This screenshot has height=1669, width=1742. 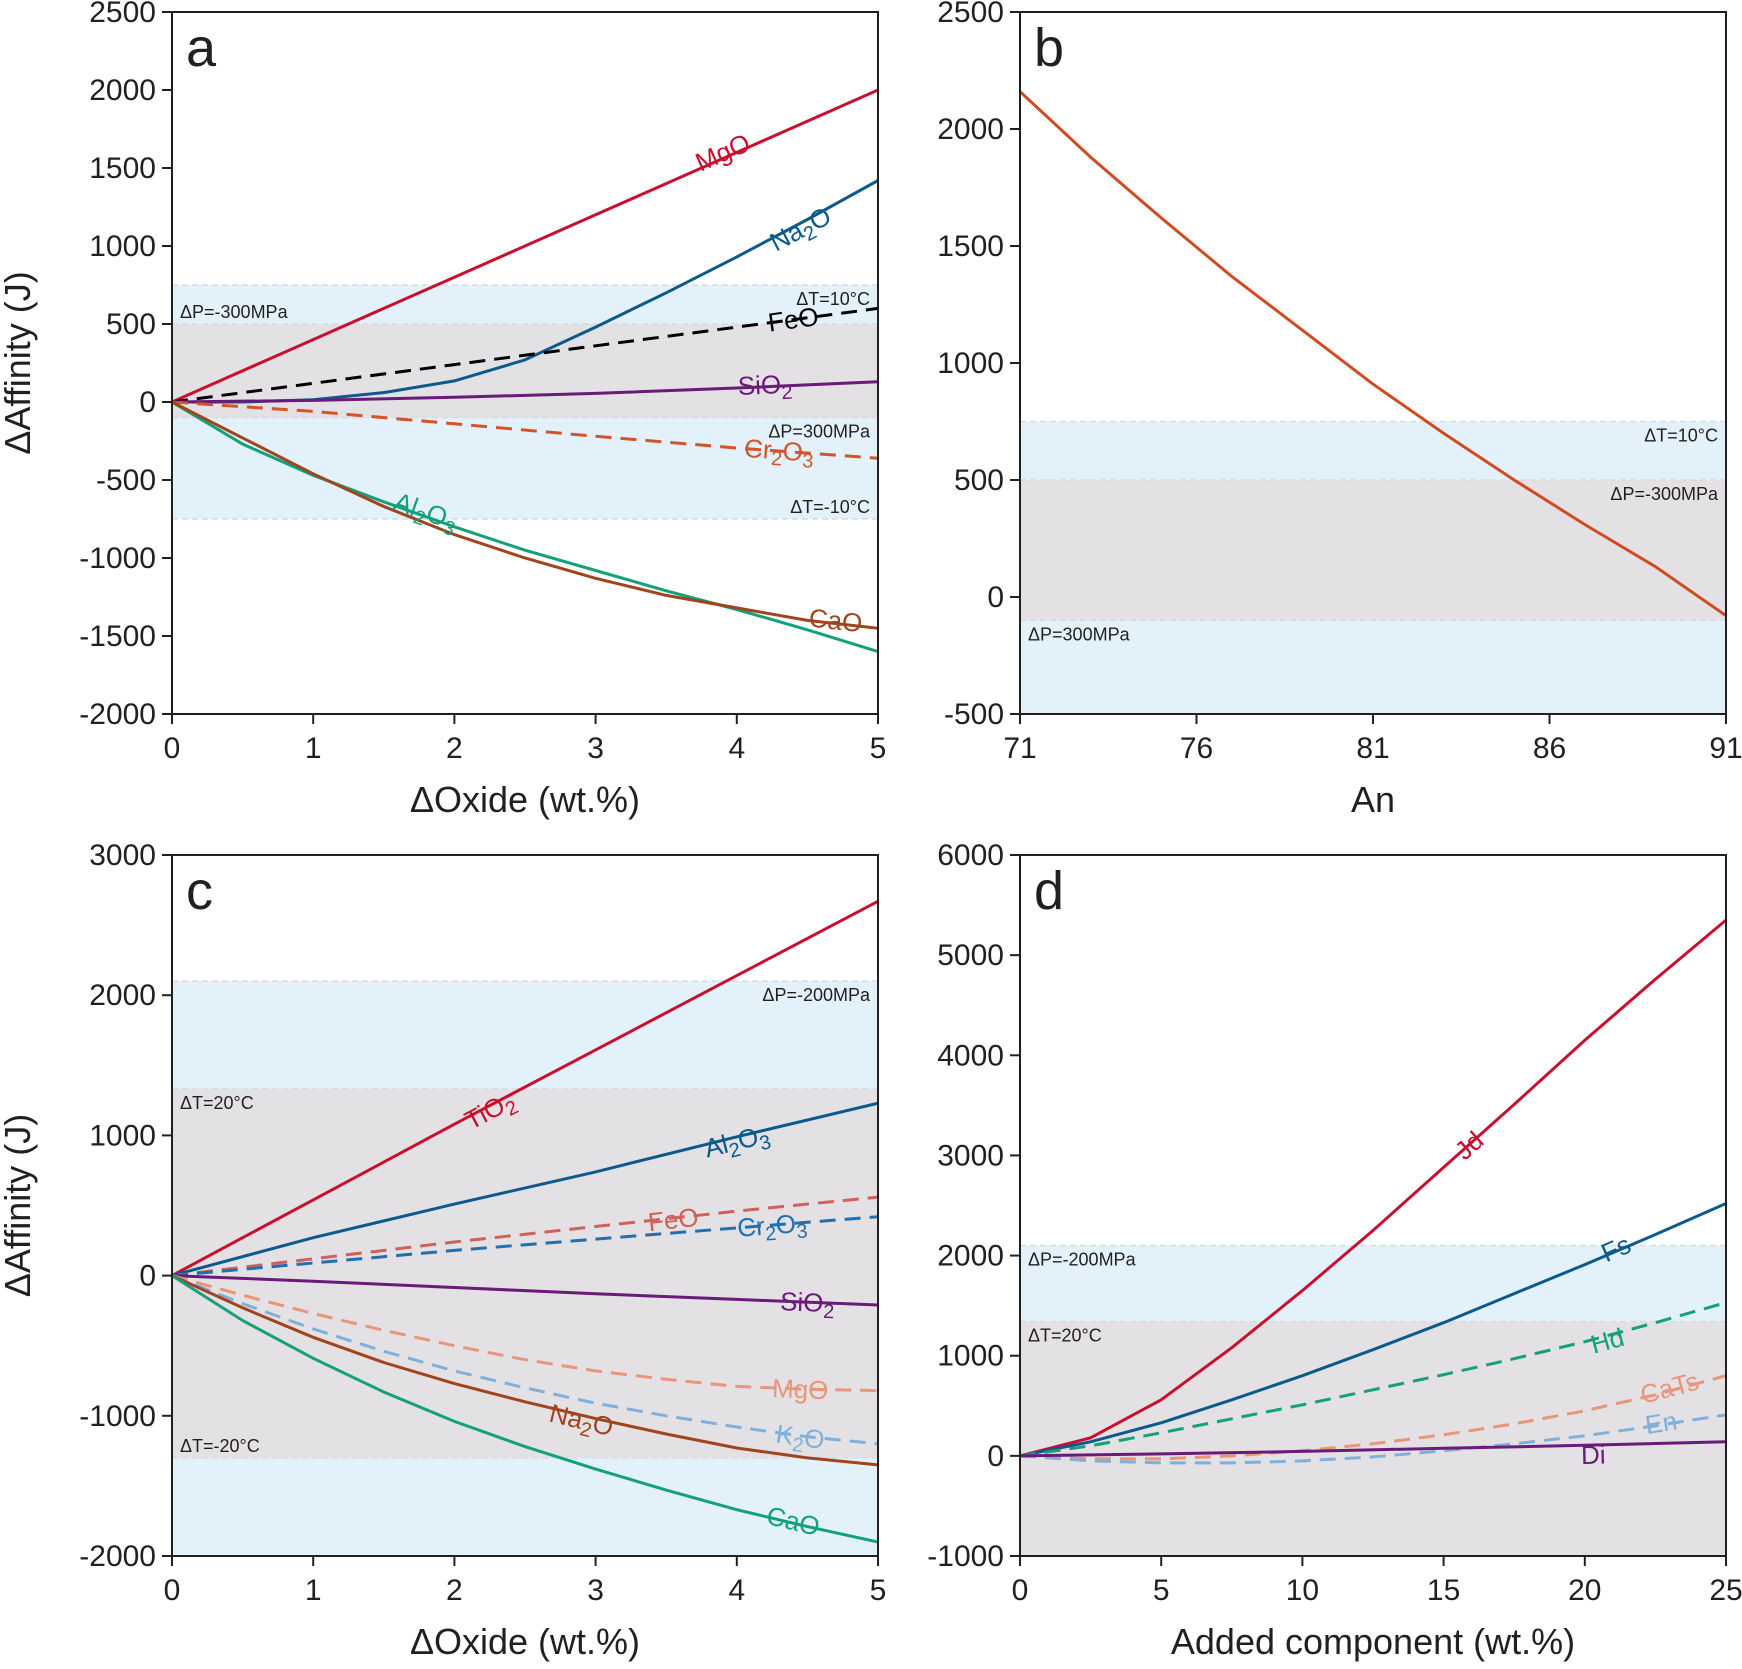 What do you see at coordinates (525, 1641) in the screenshot?
I see `x-axis-label: ΔOxide (wt.%)` at bounding box center [525, 1641].